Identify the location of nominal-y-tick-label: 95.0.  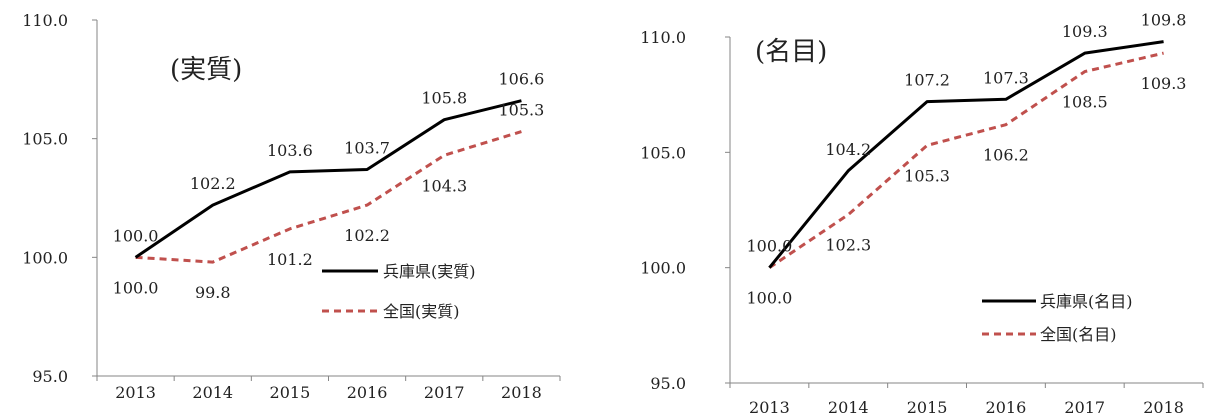
(668, 383).